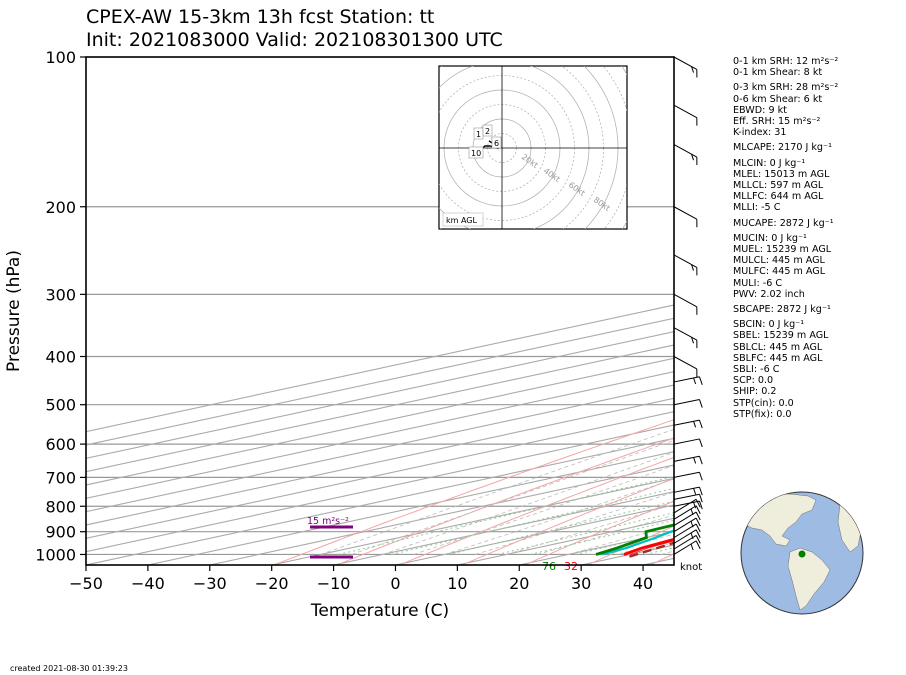 The height and width of the screenshot is (675, 906). Describe the element at coordinates (69, 668) in the screenshot. I see `created-timestamp: created 2021-08-30 01:39:23` at that location.